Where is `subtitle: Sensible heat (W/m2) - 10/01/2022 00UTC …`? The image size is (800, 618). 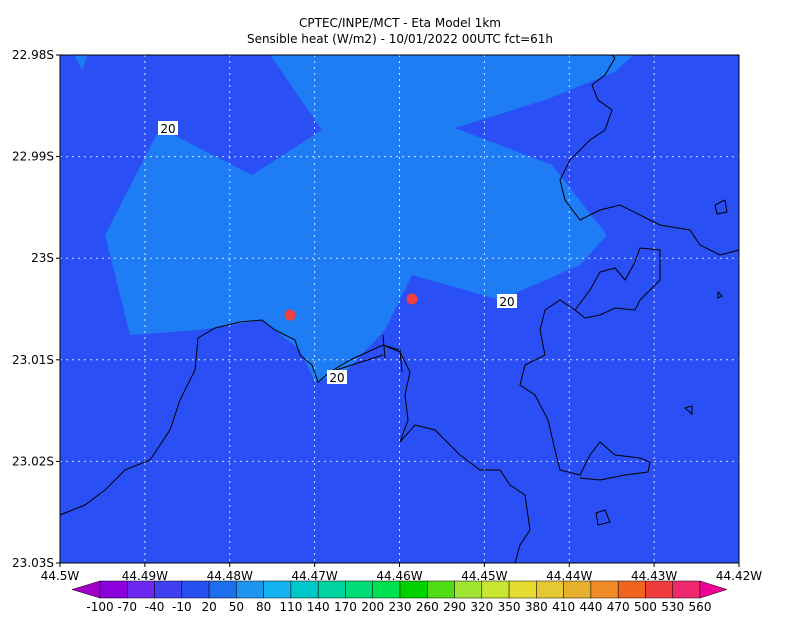 subtitle: Sensible heat (W/m2) - 10/01/2022 00UTC … is located at coordinates (400, 39).